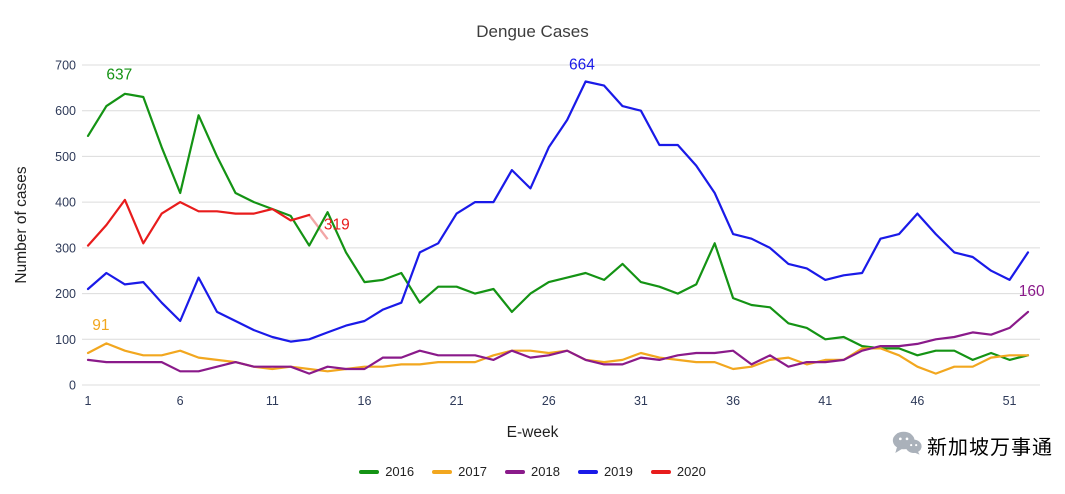 The width and height of the screenshot is (1065, 494). What do you see at coordinates (917, 401) in the screenshot?
I see `x-tick-label: 46` at bounding box center [917, 401].